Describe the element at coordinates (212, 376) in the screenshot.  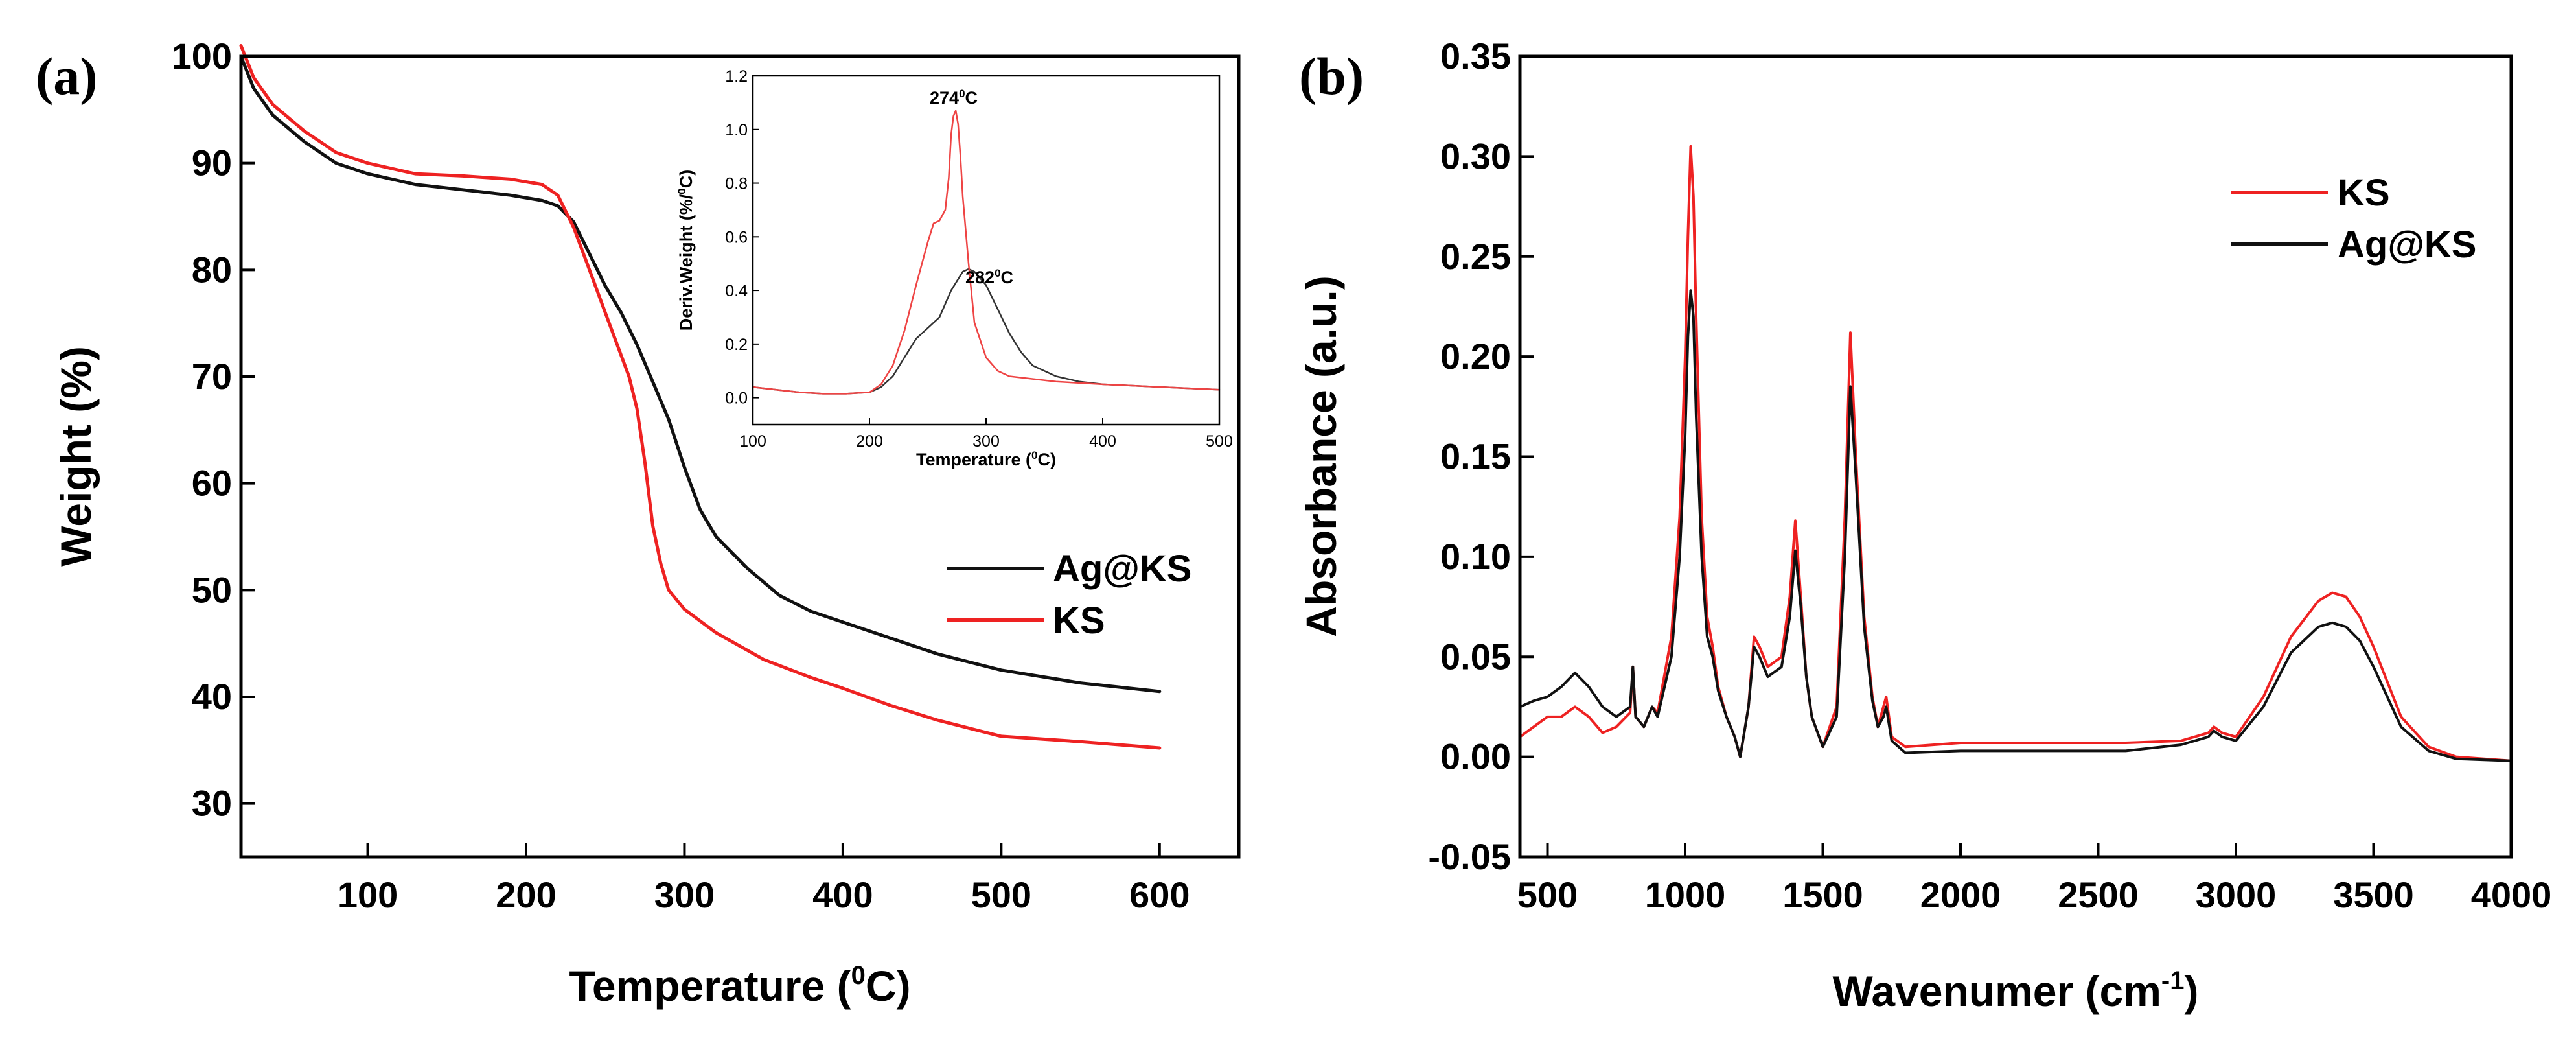
I see `panel-a-y-tick-label: 70` at that location.